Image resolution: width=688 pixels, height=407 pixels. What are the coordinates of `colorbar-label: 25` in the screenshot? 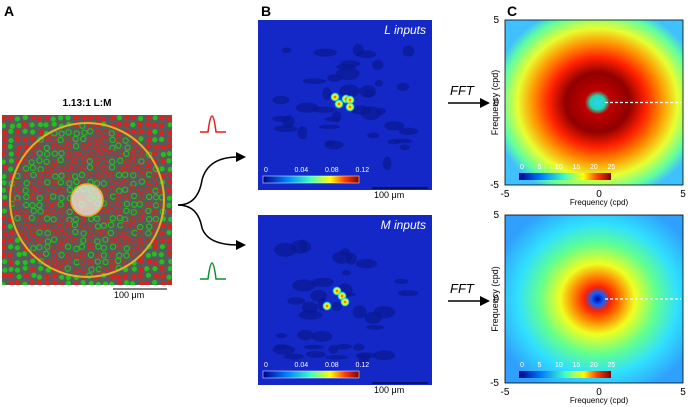 It's located at (612, 365).